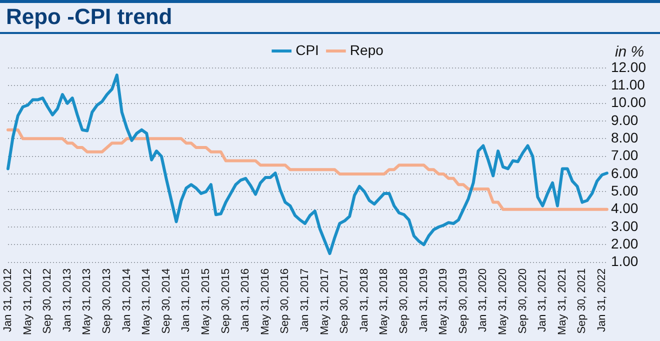 This screenshot has width=660, height=341. I want to click on y-tick-label: 9.00, so click(624, 120).